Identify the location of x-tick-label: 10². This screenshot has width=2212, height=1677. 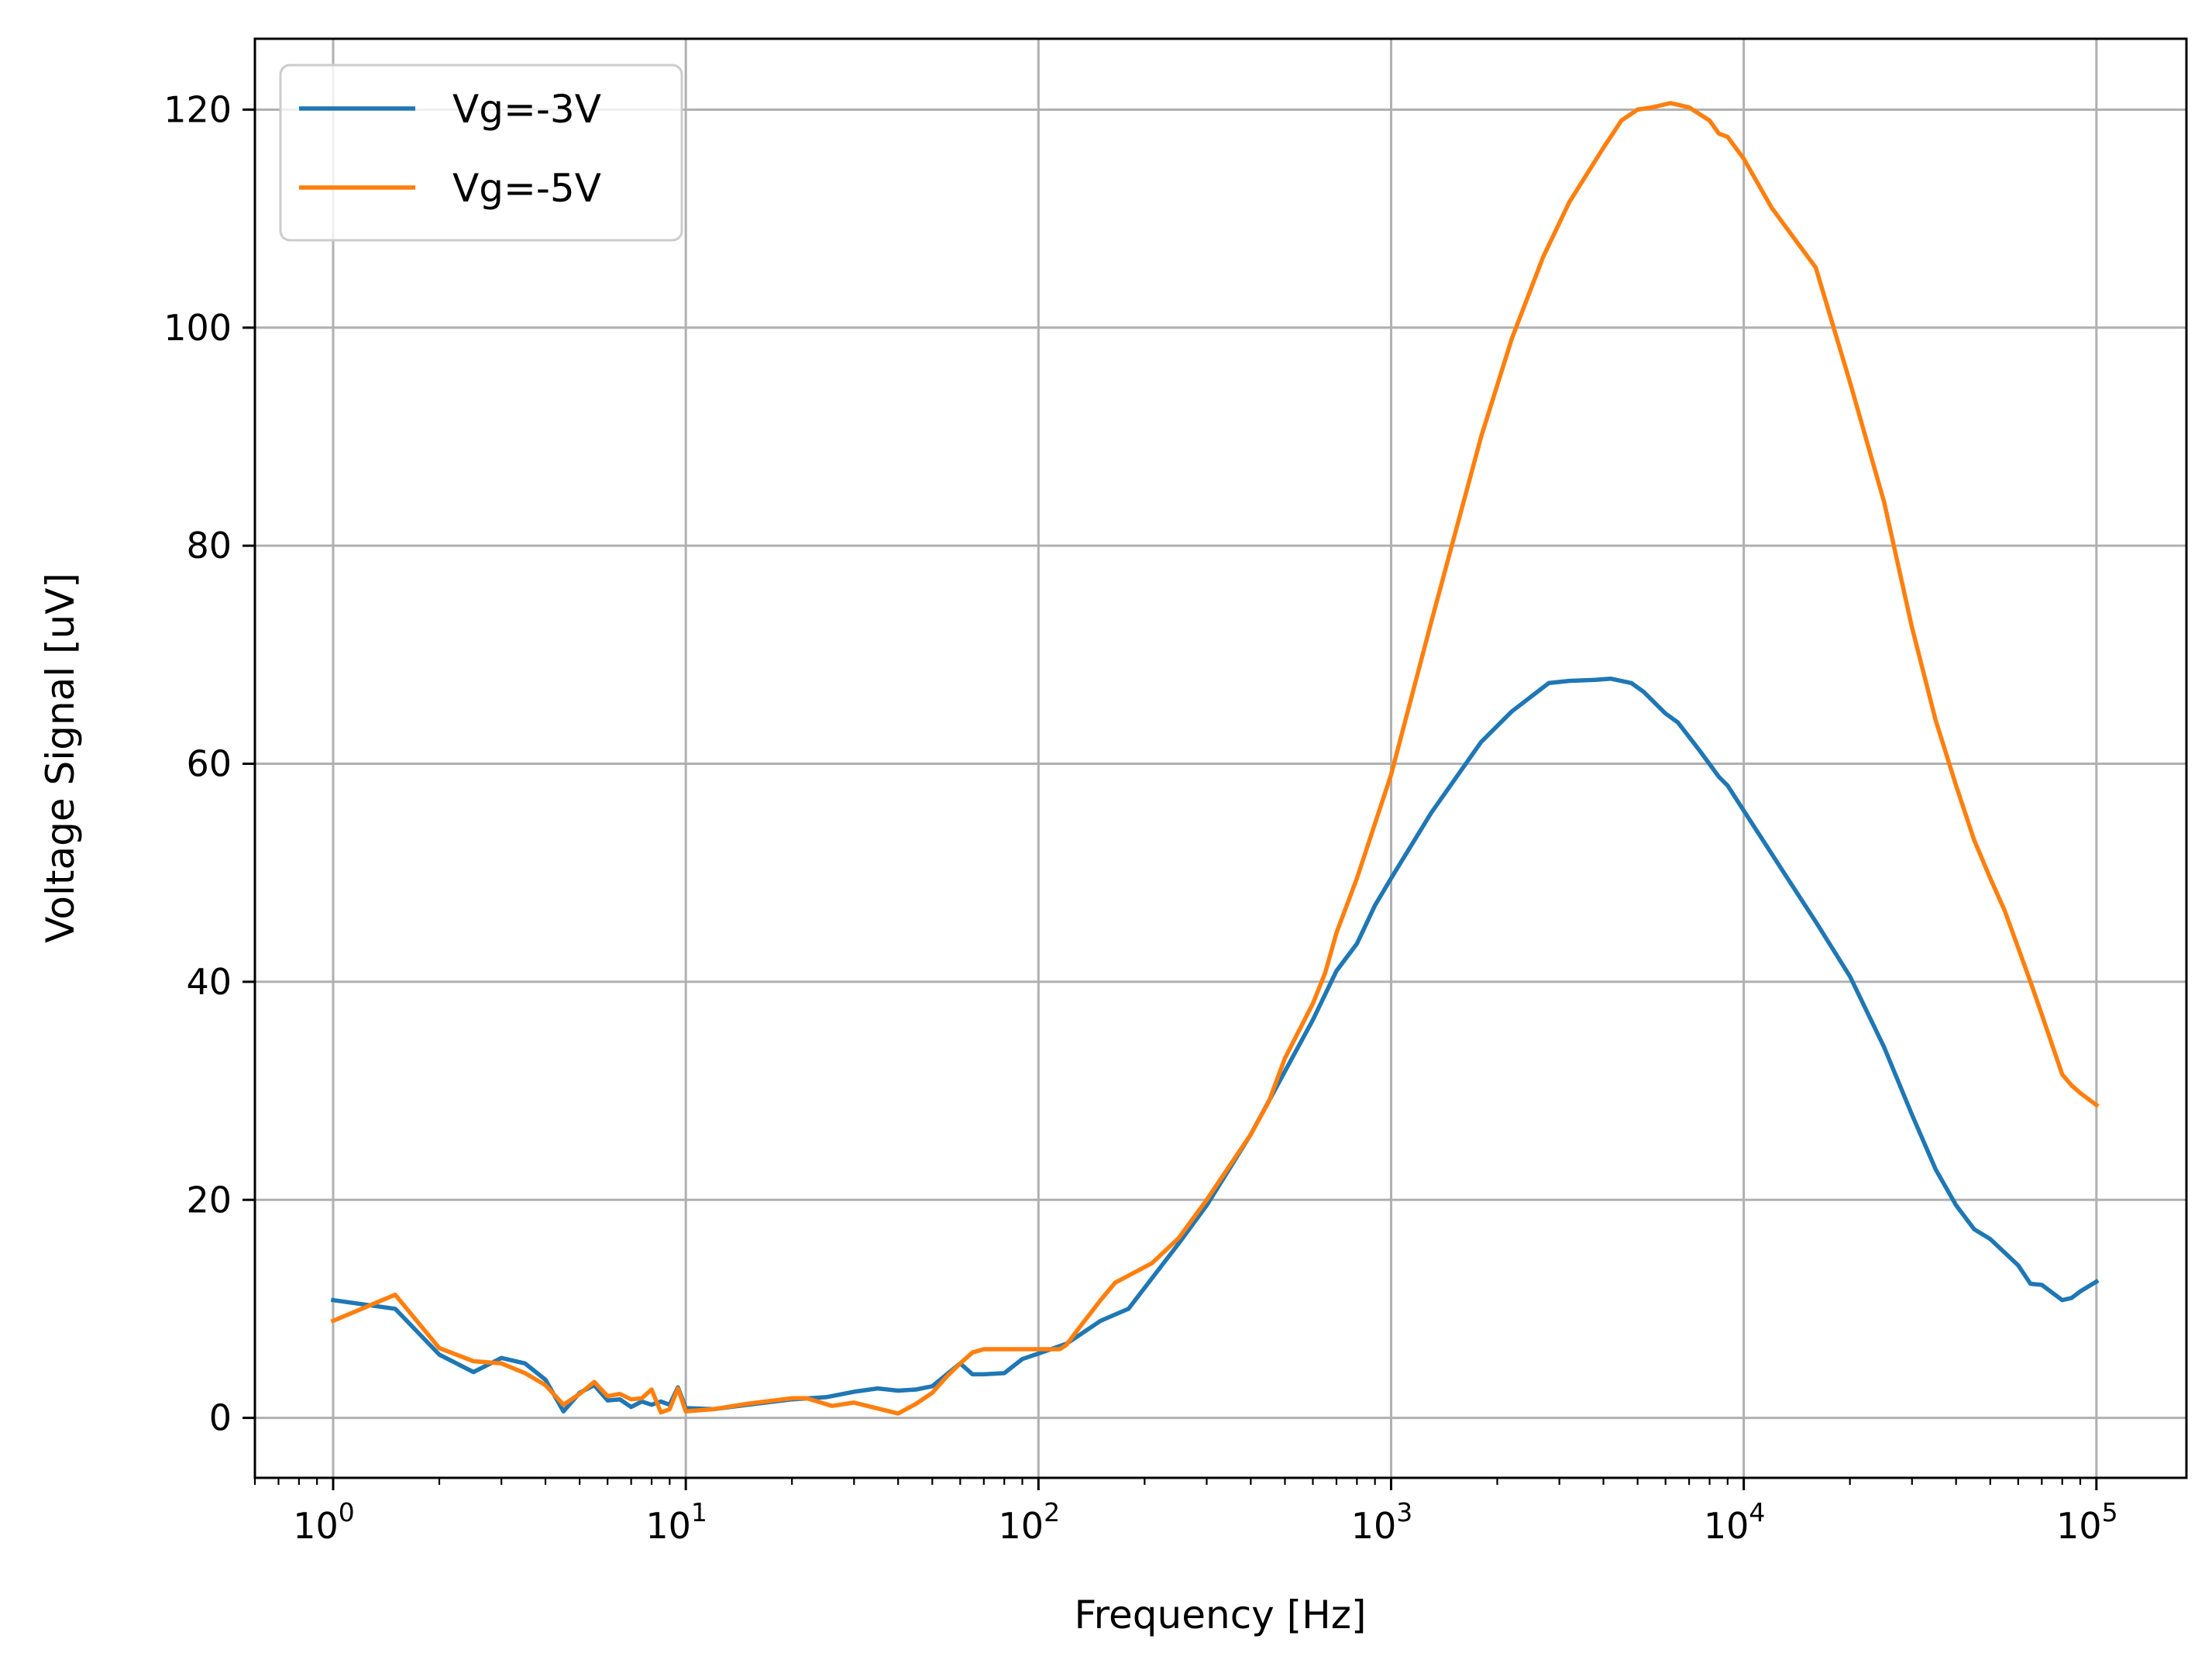
(1030, 1522).